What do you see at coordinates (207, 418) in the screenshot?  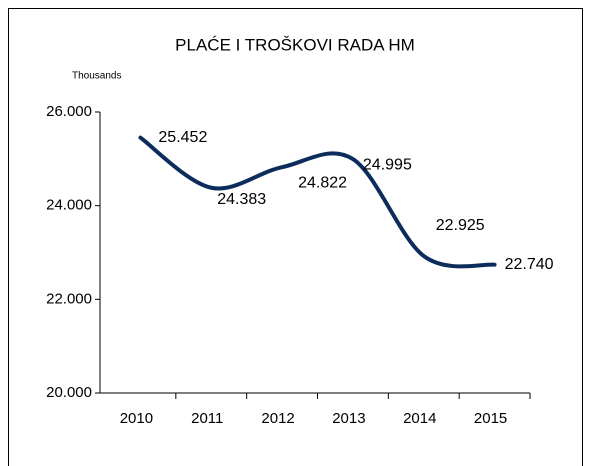 I see `x-tick-label: 2011` at bounding box center [207, 418].